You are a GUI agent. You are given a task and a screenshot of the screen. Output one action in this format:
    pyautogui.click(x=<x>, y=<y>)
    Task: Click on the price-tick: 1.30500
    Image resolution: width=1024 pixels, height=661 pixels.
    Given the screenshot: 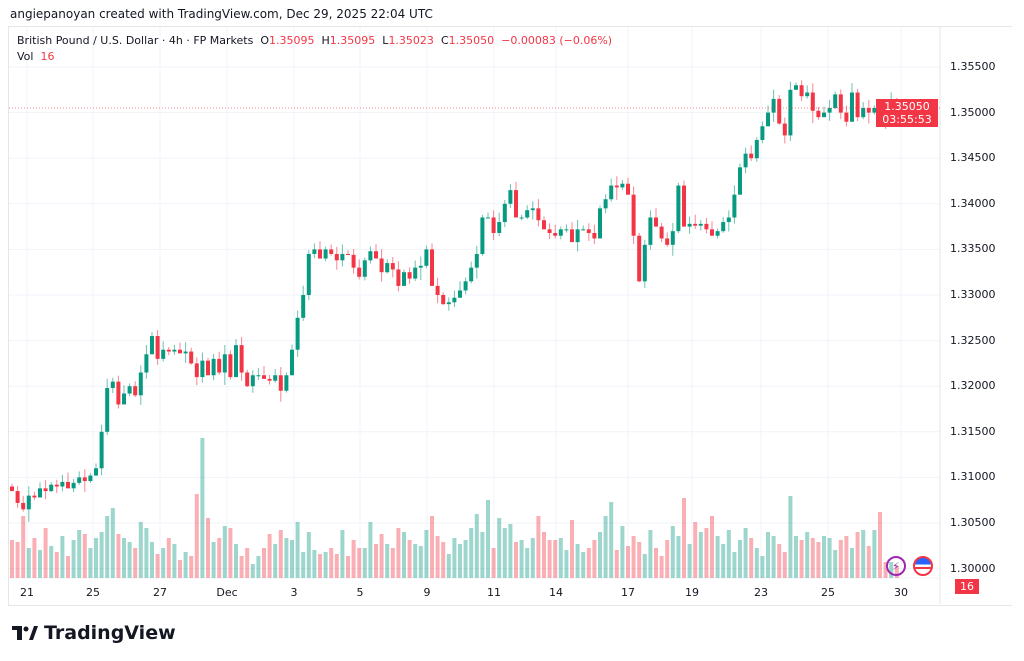 What is the action you would take?
    pyautogui.click(x=973, y=522)
    